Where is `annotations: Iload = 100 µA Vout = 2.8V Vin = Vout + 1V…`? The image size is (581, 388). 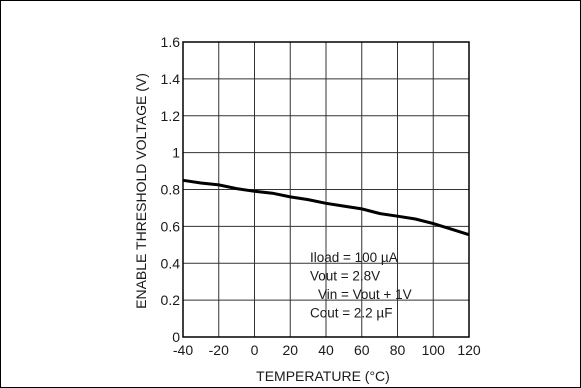
annotations: Iload = 100 µA Vout = 2.8V Vin = Vout + 1V… is located at coordinates (361, 285).